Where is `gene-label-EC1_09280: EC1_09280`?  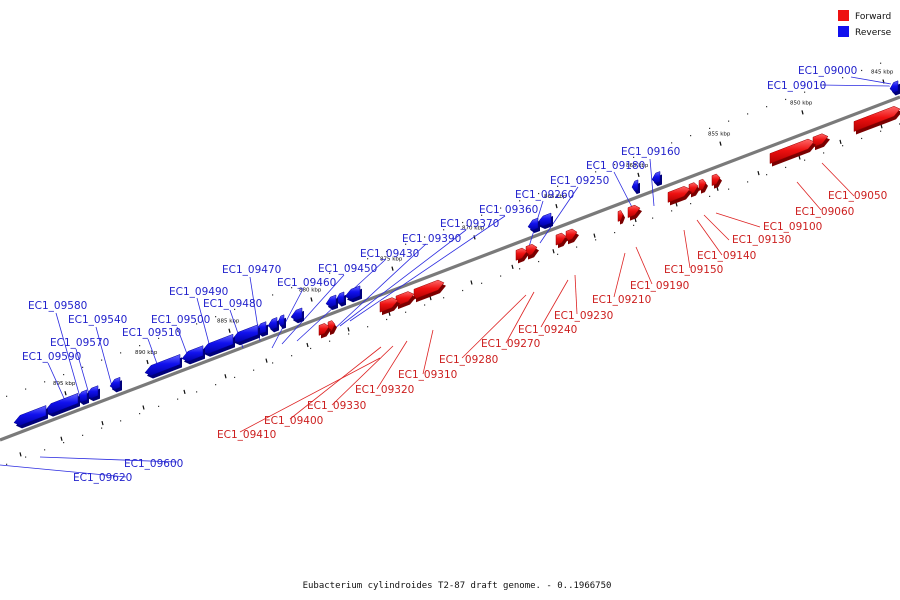
gene-label-EC1_09280: EC1_09280 is located at coordinates (468, 360).